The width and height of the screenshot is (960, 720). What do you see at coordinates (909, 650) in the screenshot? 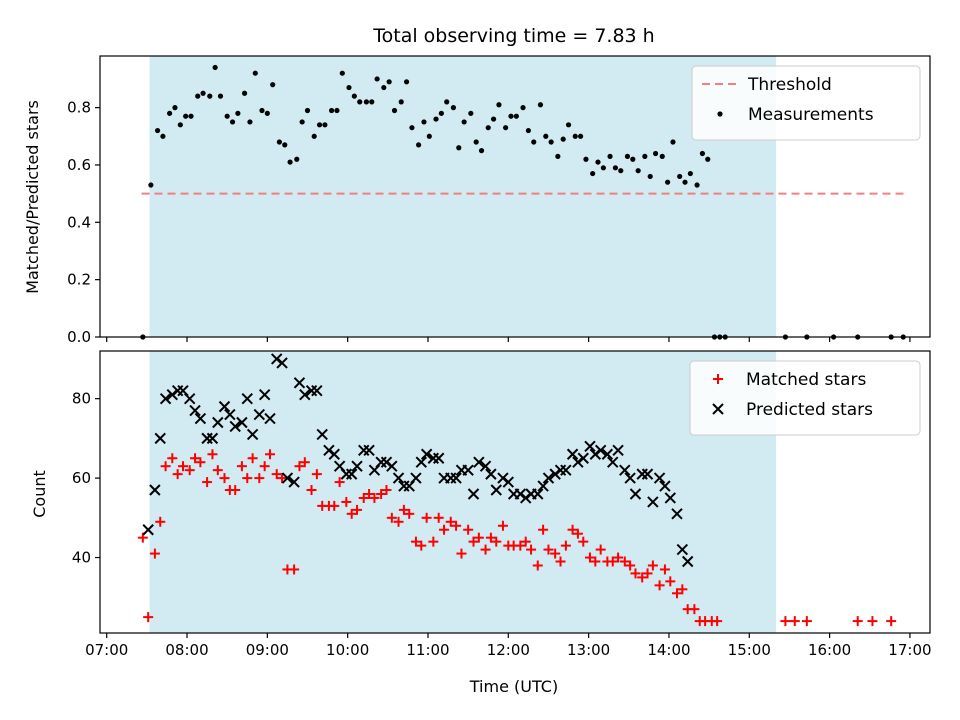
I see `bottom-x-tick-label: 17:00` at bounding box center [909, 650].